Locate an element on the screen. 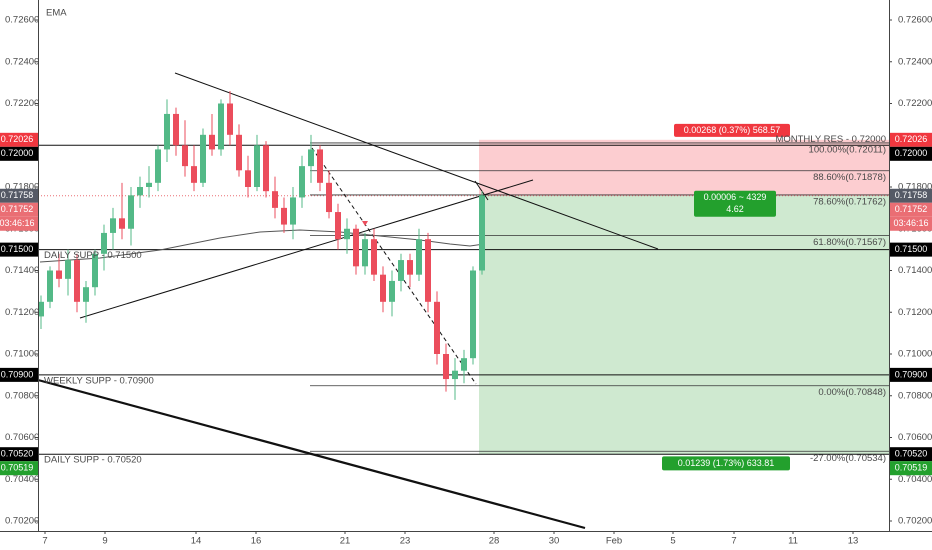 Image resolution: width=932 pixels, height=550 pixels. price-tag-label: 0.70900 is located at coordinates (911, 374).